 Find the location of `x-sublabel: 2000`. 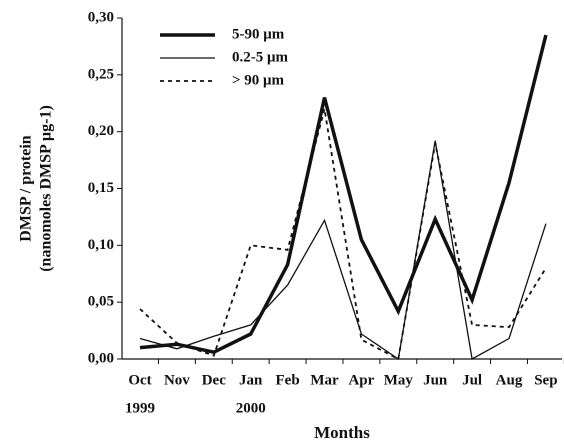

x-sublabel: 2000 is located at coordinates (251, 408).